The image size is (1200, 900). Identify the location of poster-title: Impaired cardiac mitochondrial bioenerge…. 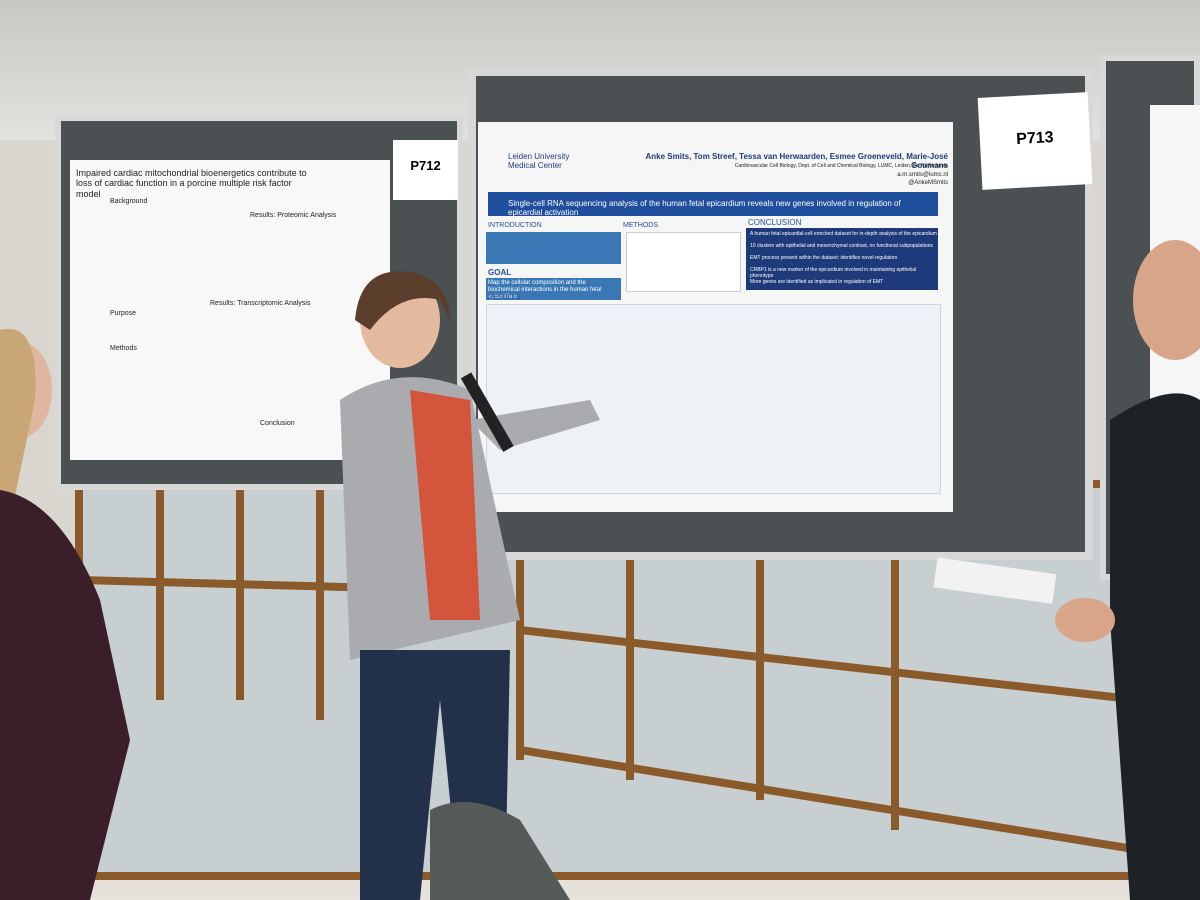
(191, 183).